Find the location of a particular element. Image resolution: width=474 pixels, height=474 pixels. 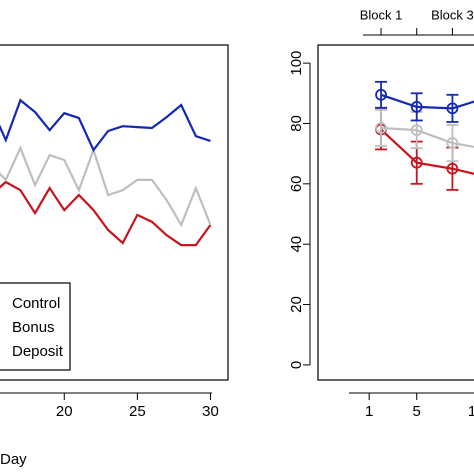

top-label: Block 1 is located at coordinates (381, 14).